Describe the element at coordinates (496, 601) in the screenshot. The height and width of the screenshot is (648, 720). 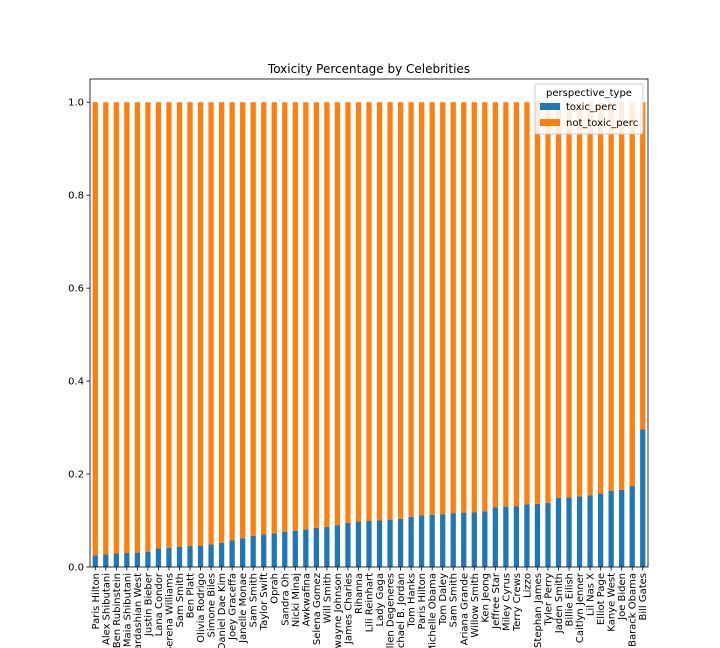
I see `x-tick-label-38: Jeffree Star` at that location.